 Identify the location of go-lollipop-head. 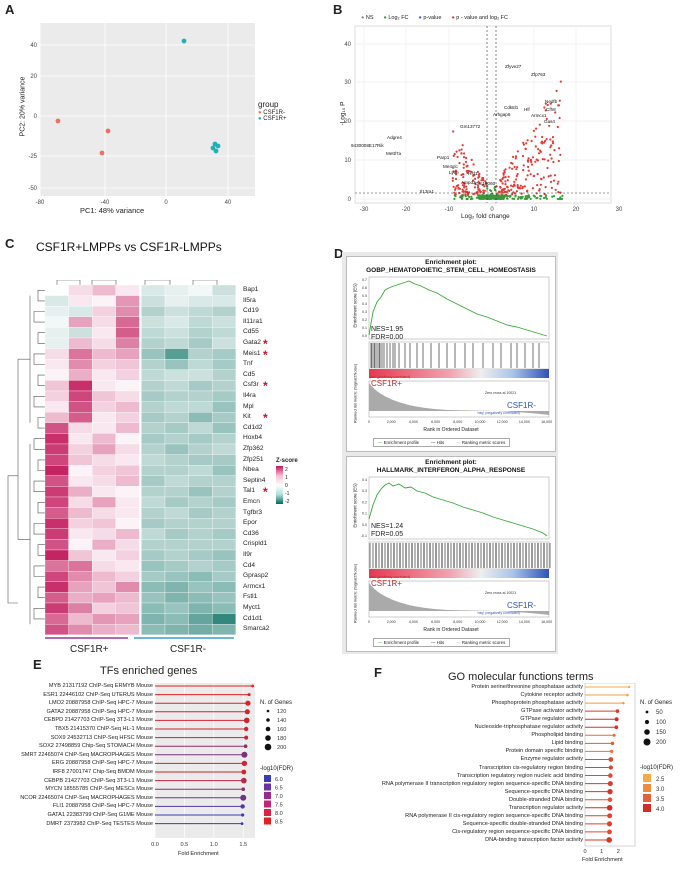
(609, 824).